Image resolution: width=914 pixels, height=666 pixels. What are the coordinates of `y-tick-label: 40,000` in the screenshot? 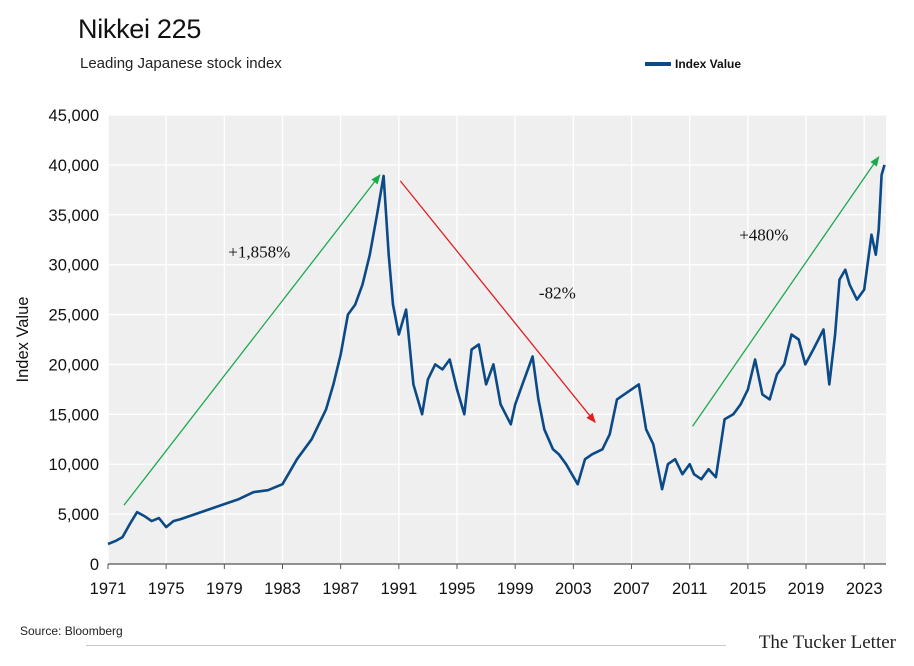 It's located at (74, 166).